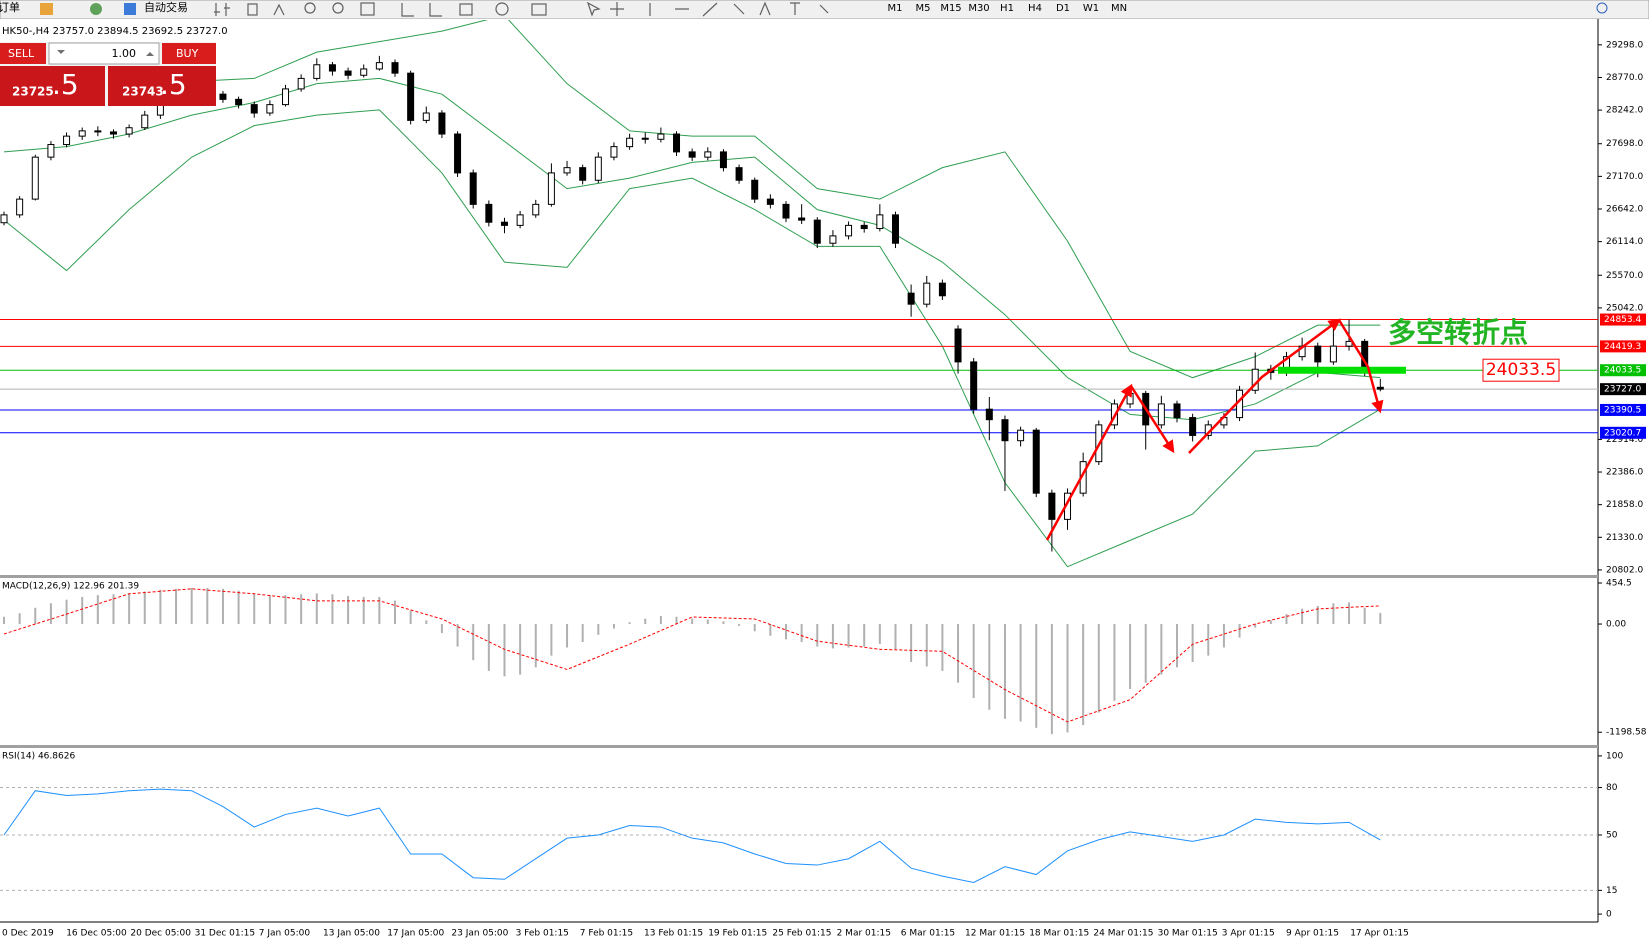 This screenshot has width=1649, height=943. What do you see at coordinates (225, 934) in the screenshot?
I see `x-tick-label: 31 Dec 01:15` at bounding box center [225, 934].